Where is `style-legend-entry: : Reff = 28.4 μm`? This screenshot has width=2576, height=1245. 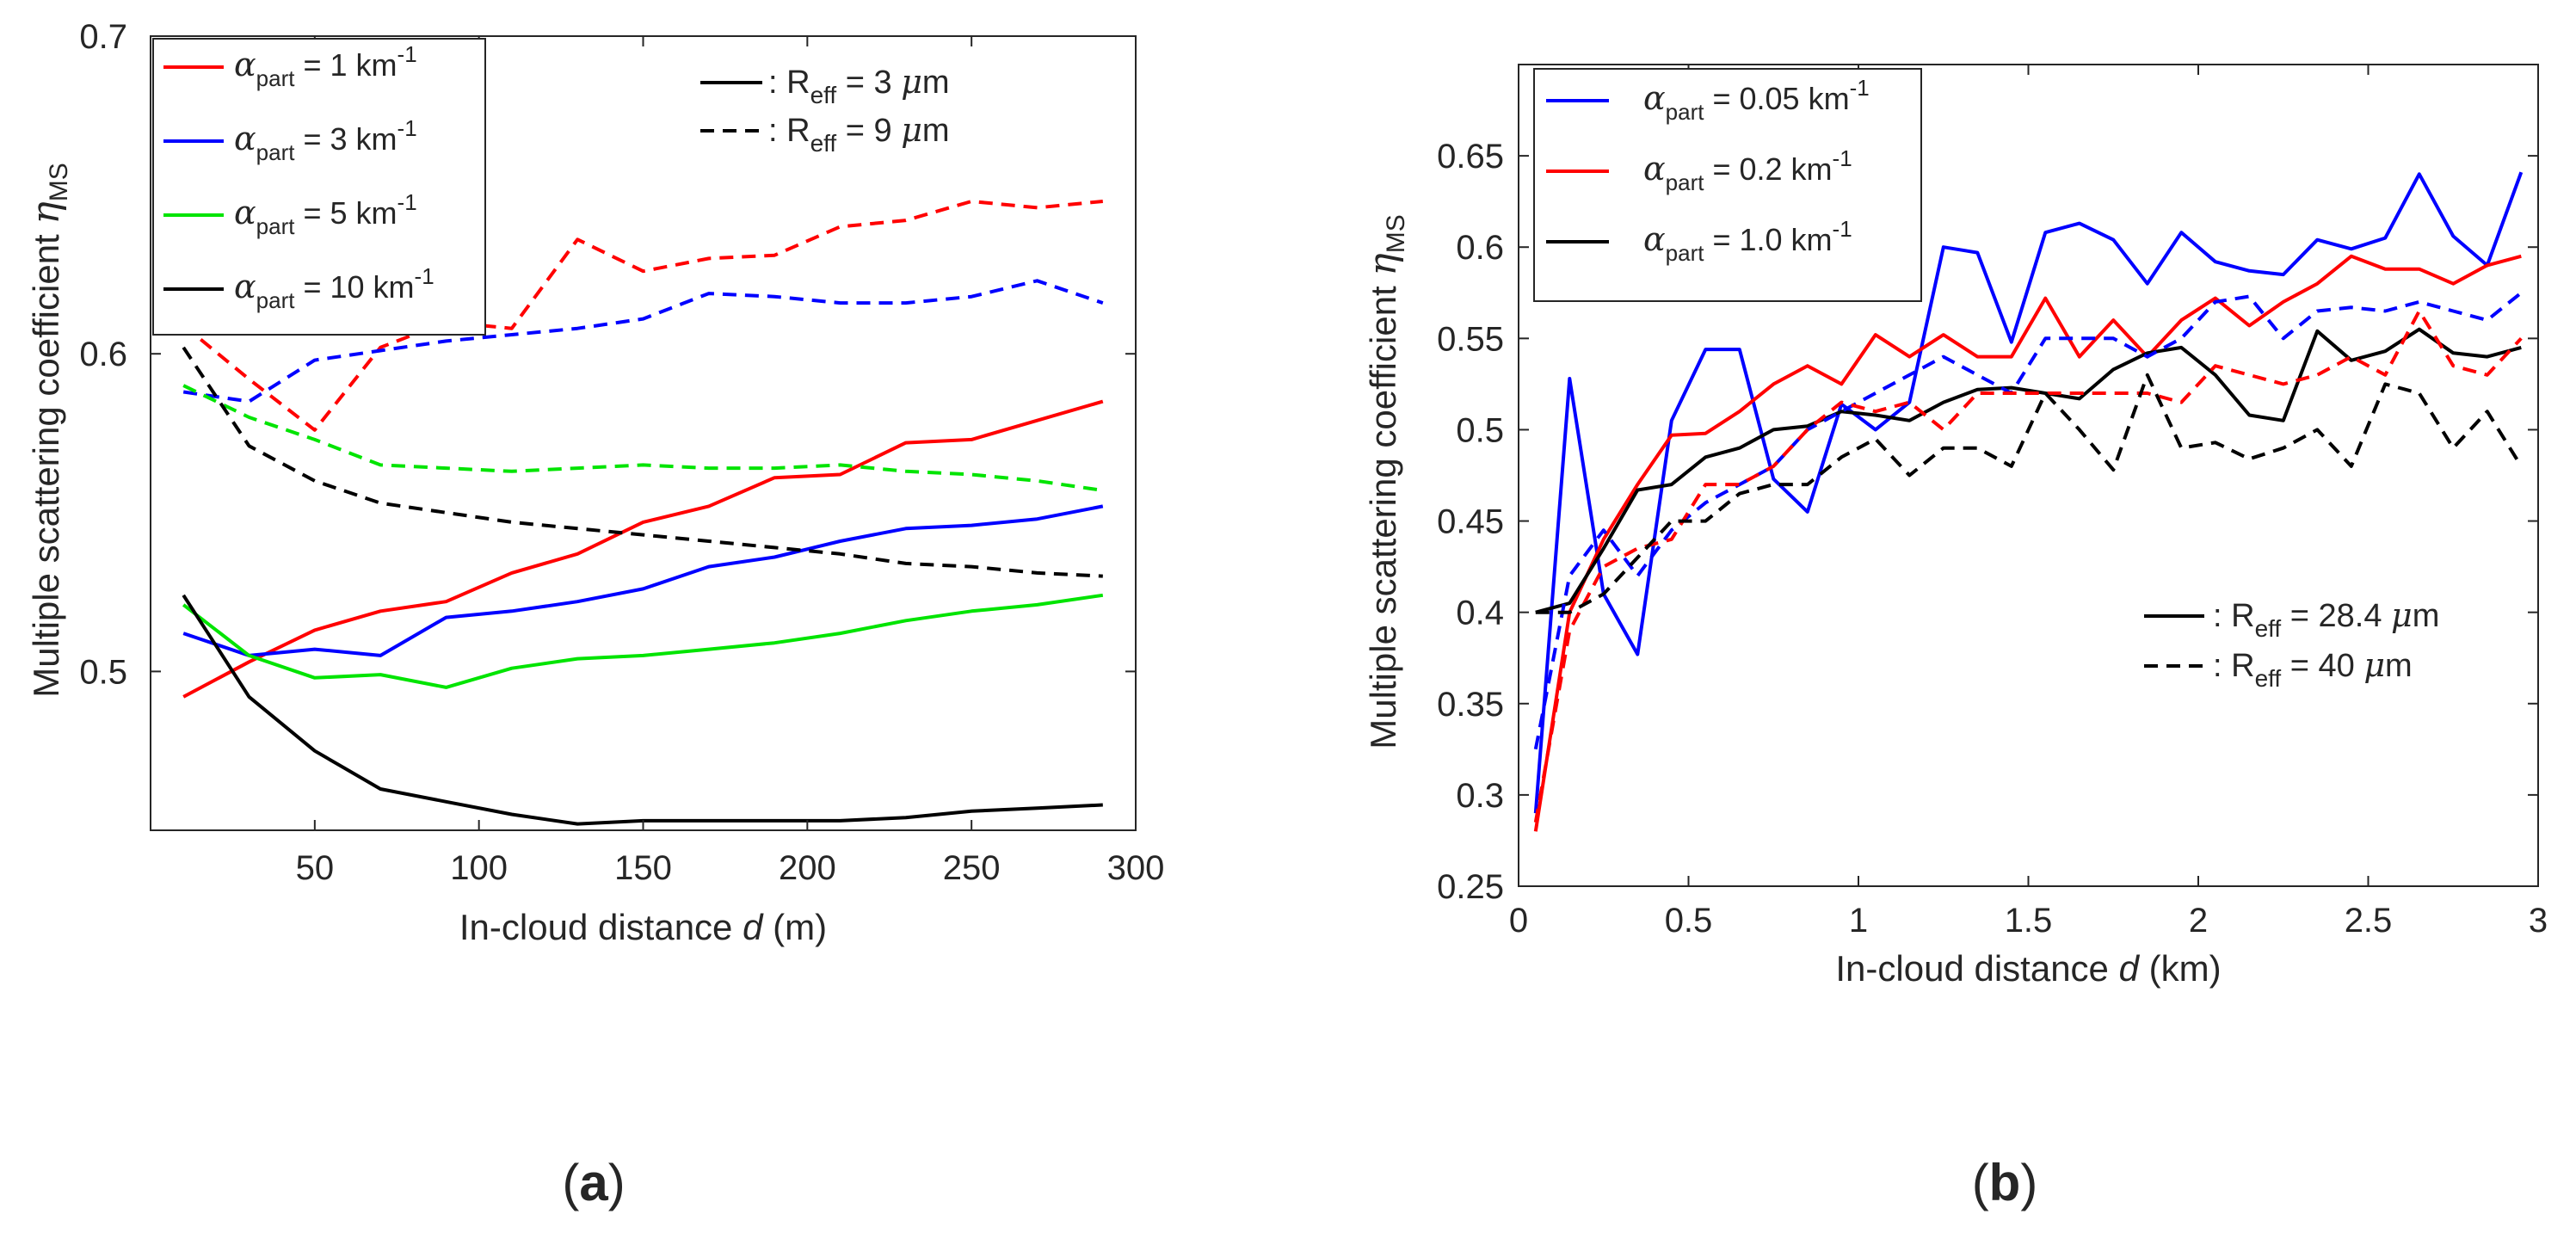 style-legend-entry: : Reff = 28.4 μm is located at coordinates (2326, 619).